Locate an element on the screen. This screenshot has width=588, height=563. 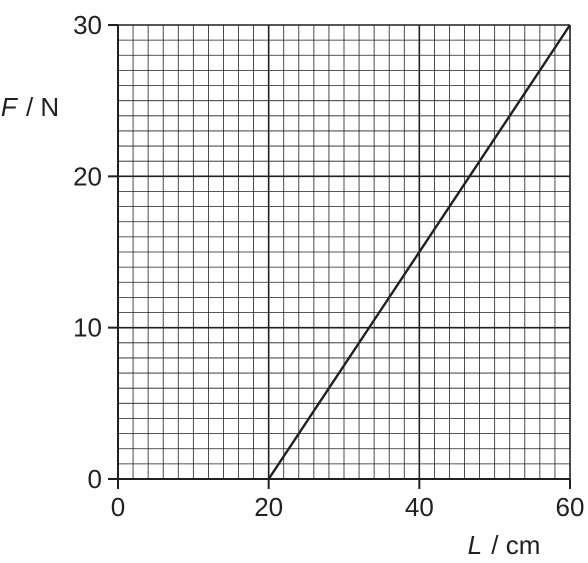
x-tick-label: 0 is located at coordinates (118, 507).